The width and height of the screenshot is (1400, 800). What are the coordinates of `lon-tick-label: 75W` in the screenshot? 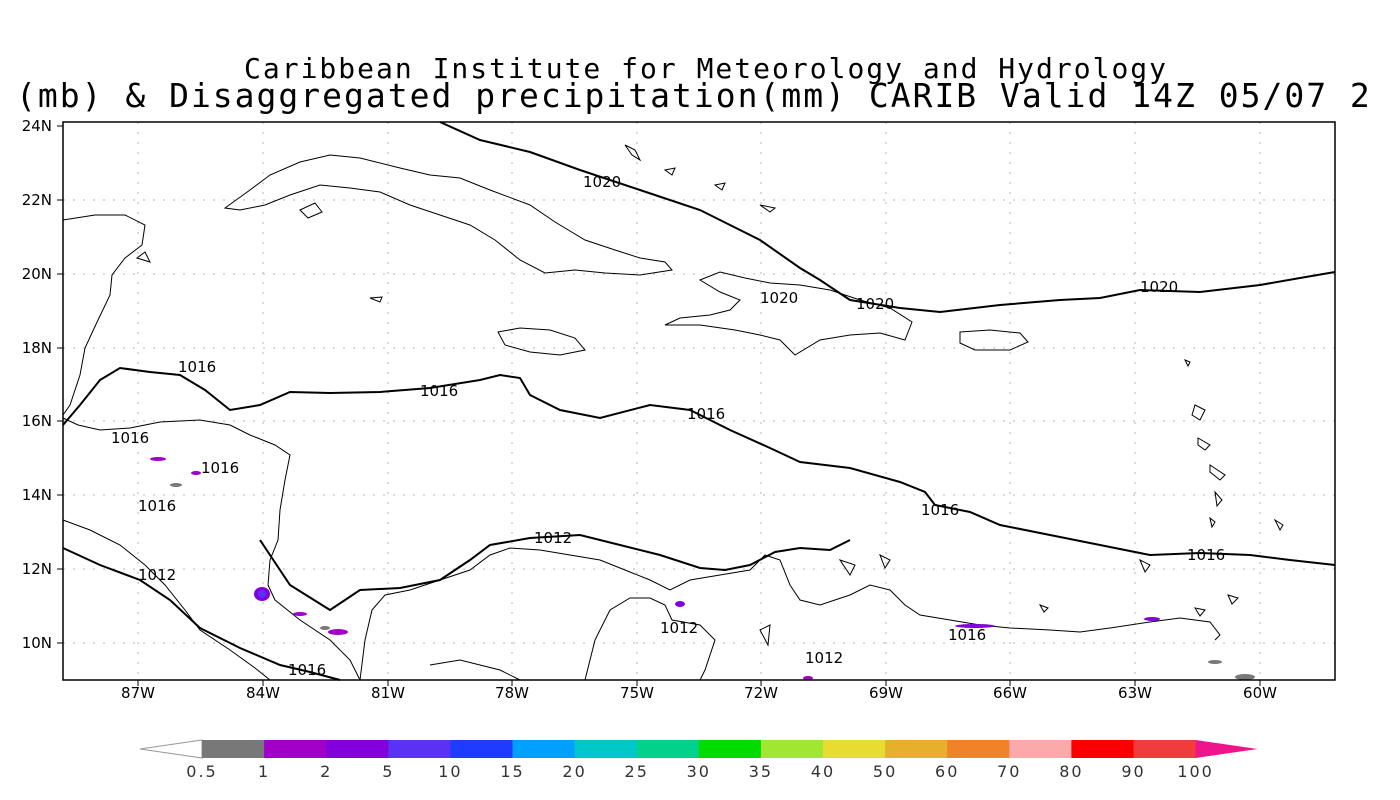 It's located at (637, 693).